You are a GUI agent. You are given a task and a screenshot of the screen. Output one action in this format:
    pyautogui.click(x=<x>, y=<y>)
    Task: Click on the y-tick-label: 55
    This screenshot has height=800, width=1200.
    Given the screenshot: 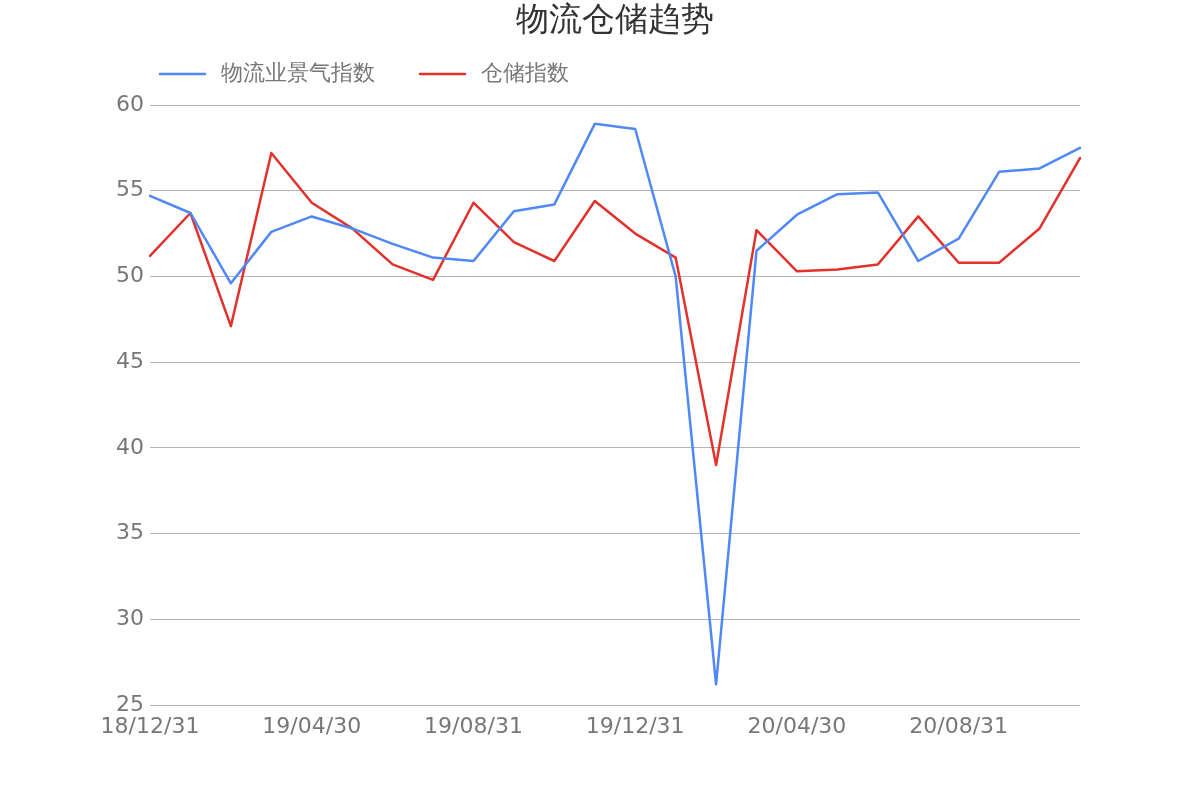 What is the action you would take?
    pyautogui.click(x=130, y=189)
    